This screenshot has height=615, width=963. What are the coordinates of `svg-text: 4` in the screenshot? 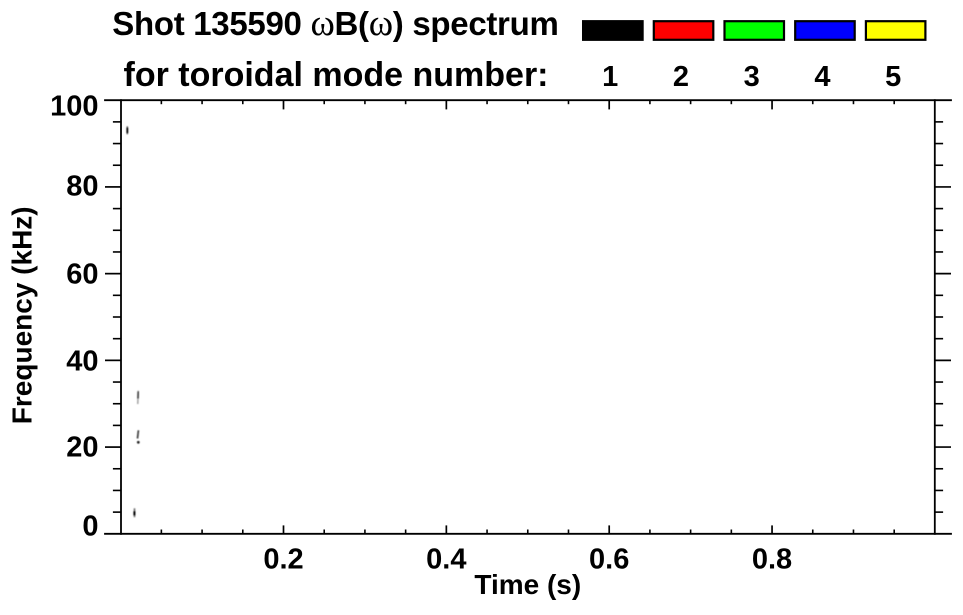 It's located at (822, 77).